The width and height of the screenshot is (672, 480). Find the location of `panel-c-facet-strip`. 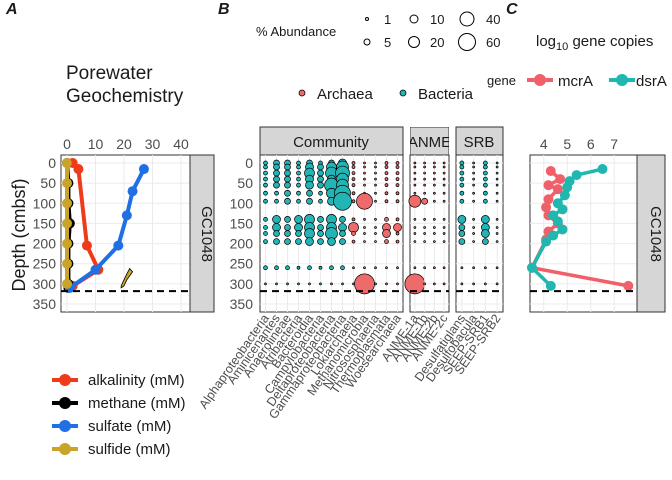

panel-c-facet-strip is located at coordinates (651, 233).